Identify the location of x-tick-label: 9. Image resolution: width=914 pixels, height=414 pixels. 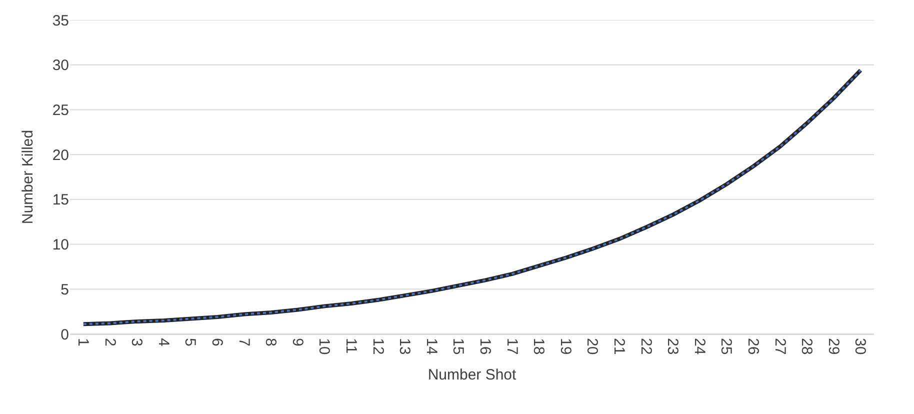
(297, 342).